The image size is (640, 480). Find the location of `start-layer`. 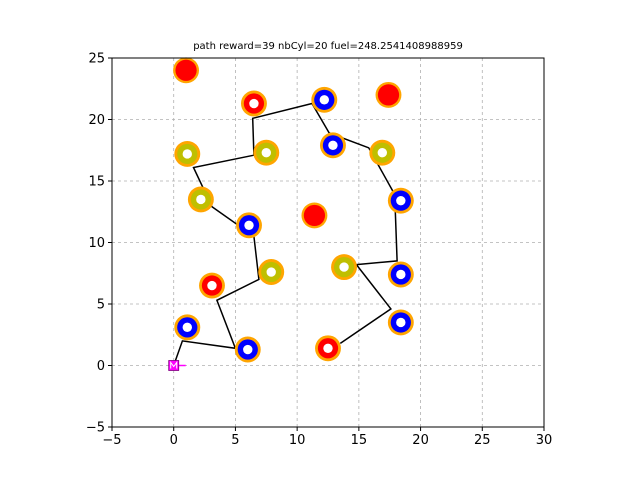

start-layer is located at coordinates (177, 365).